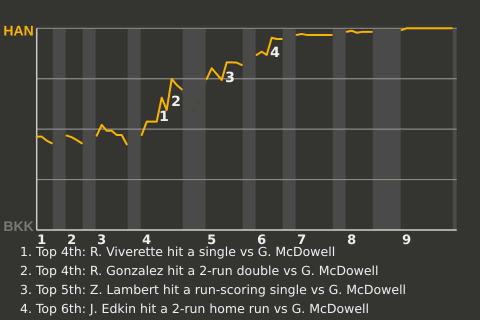  Describe the element at coordinates (275, 53) in the screenshot. I see `annotation: 4` at that location.